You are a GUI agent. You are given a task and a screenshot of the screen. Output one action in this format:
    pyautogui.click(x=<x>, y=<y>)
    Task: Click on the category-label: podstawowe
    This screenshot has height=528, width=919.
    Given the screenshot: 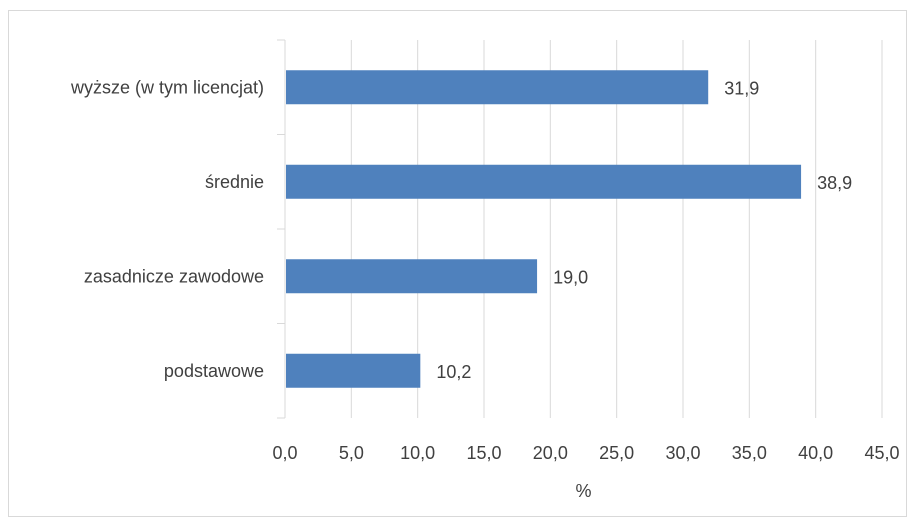 What is the action you would take?
    pyautogui.click(x=214, y=371)
    